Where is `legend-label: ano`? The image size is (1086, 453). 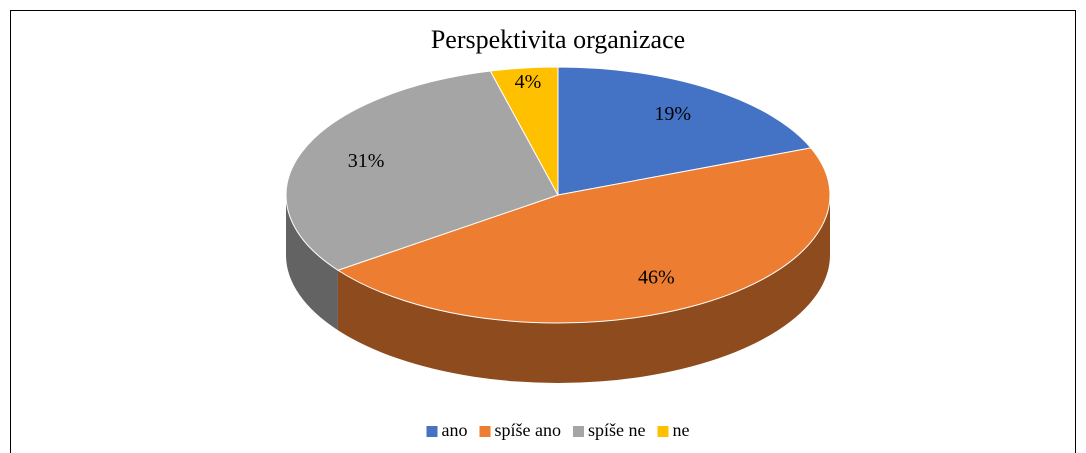
legend-label: ano is located at coordinates (455, 430).